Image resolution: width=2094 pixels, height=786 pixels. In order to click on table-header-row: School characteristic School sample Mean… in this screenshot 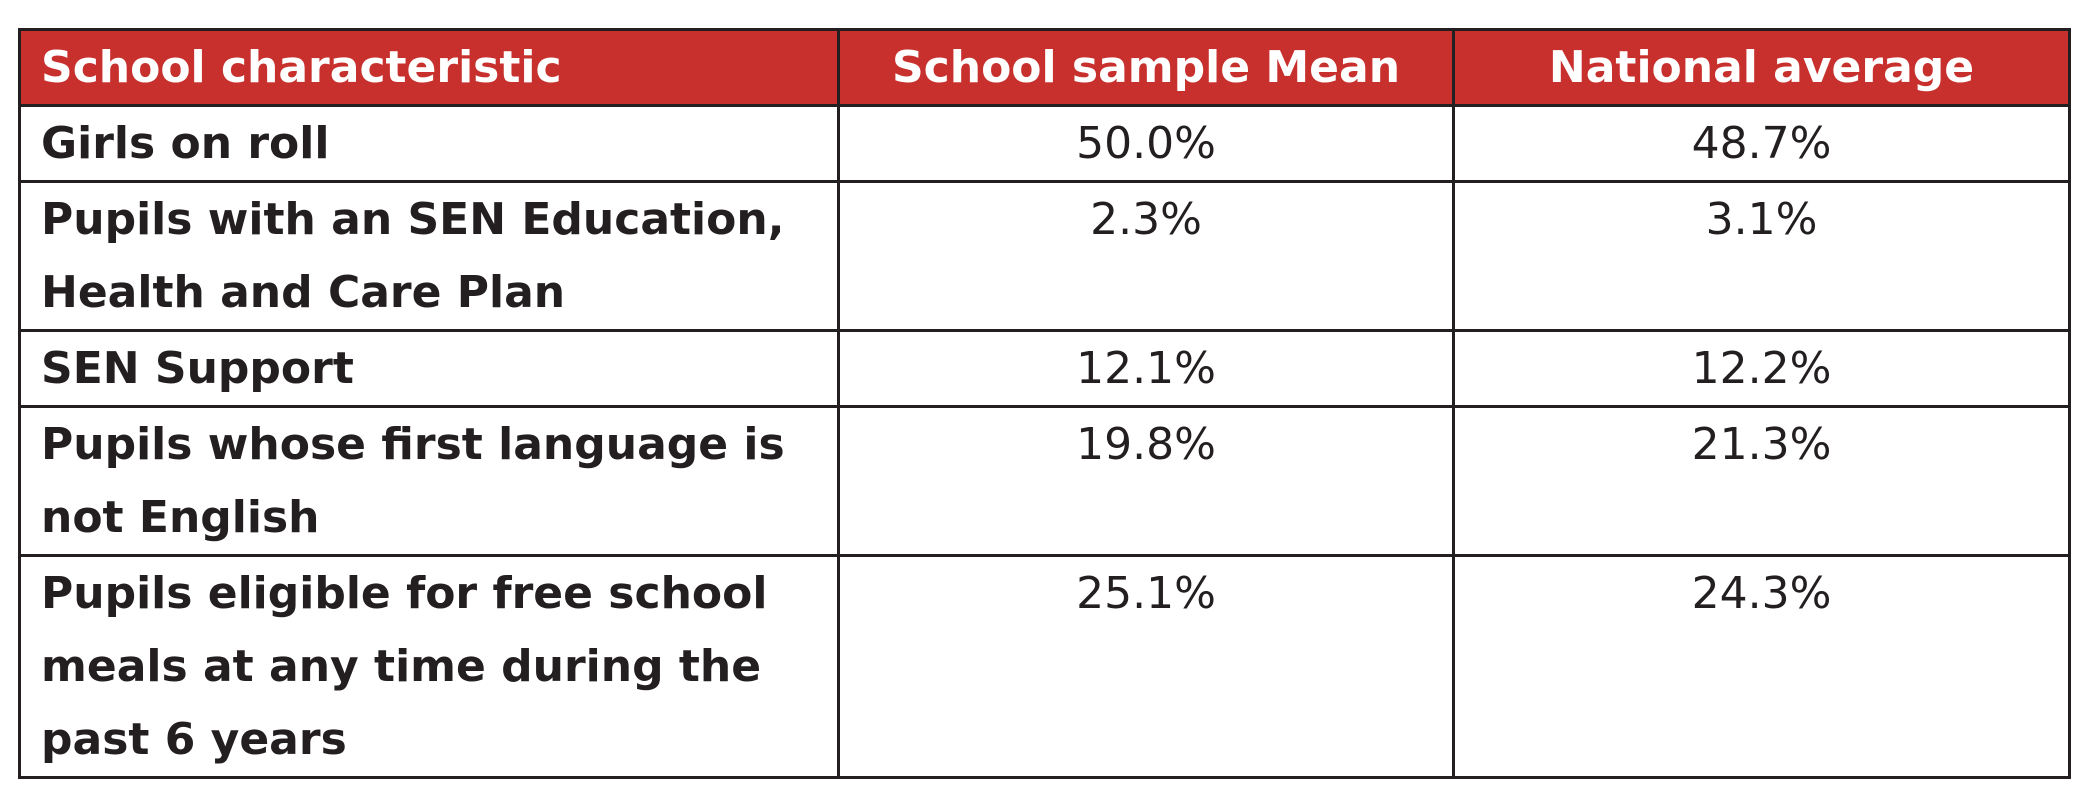, I will do `click(1044, 67)`.